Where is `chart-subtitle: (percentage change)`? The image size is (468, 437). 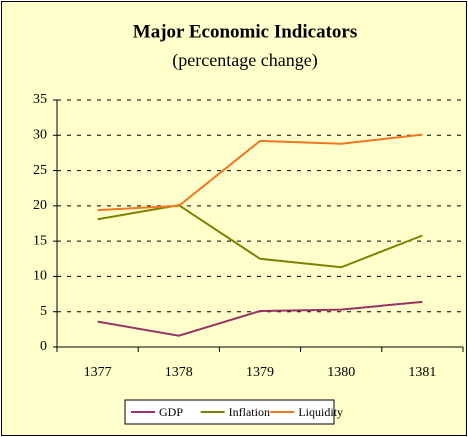 chart-subtitle: (percentage change) is located at coordinates (244, 60).